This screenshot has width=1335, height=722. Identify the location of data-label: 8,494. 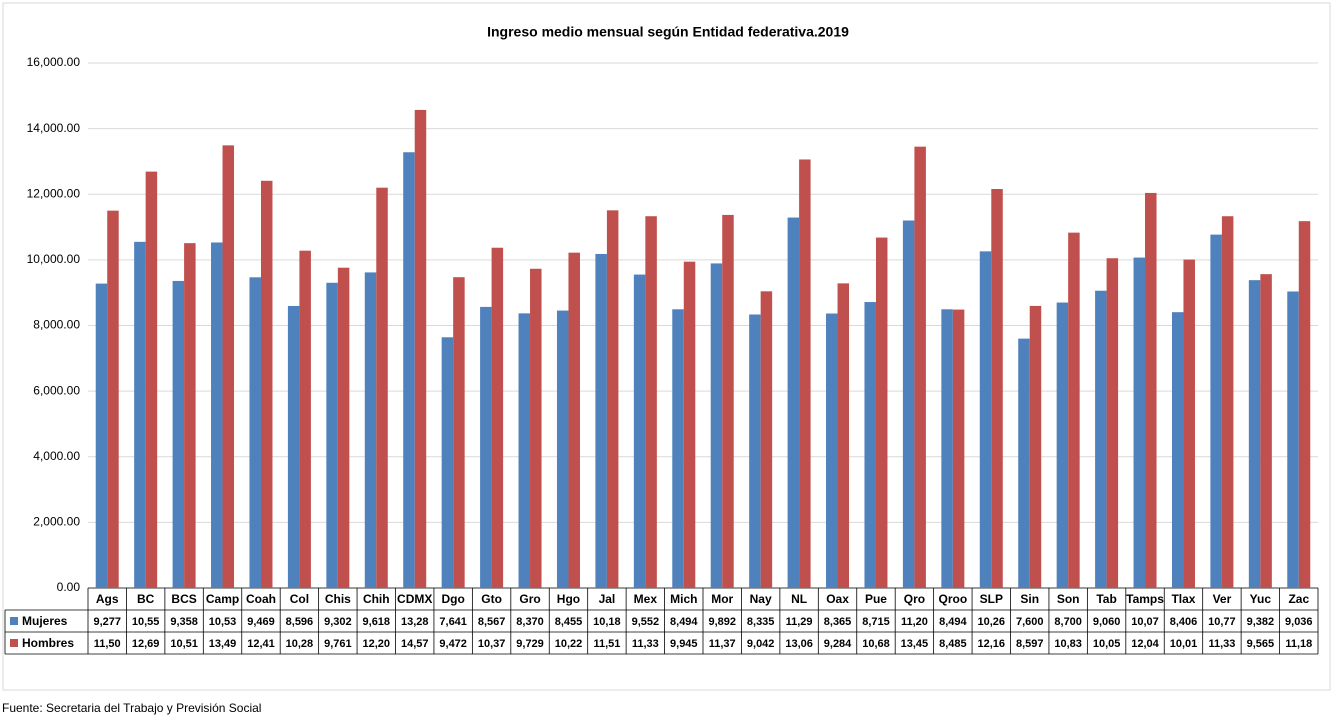
(953, 622).